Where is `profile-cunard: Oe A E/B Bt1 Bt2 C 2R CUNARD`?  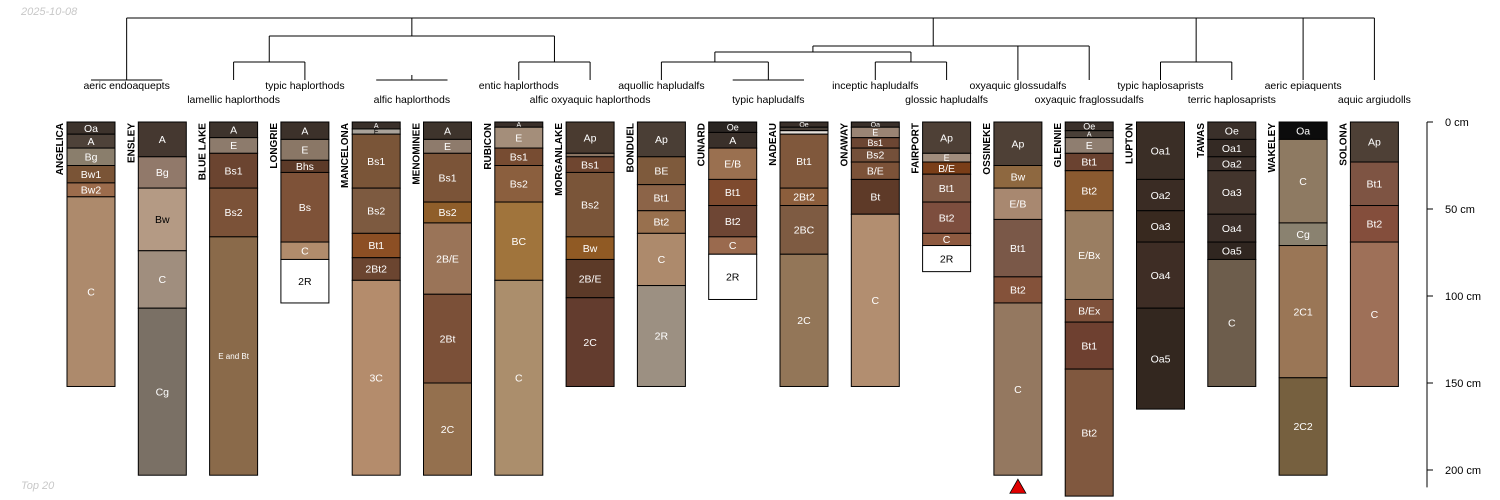 profile-cunard: Oe A E/B Bt1 Bt2 C 2R CUNARD is located at coordinates (727, 210).